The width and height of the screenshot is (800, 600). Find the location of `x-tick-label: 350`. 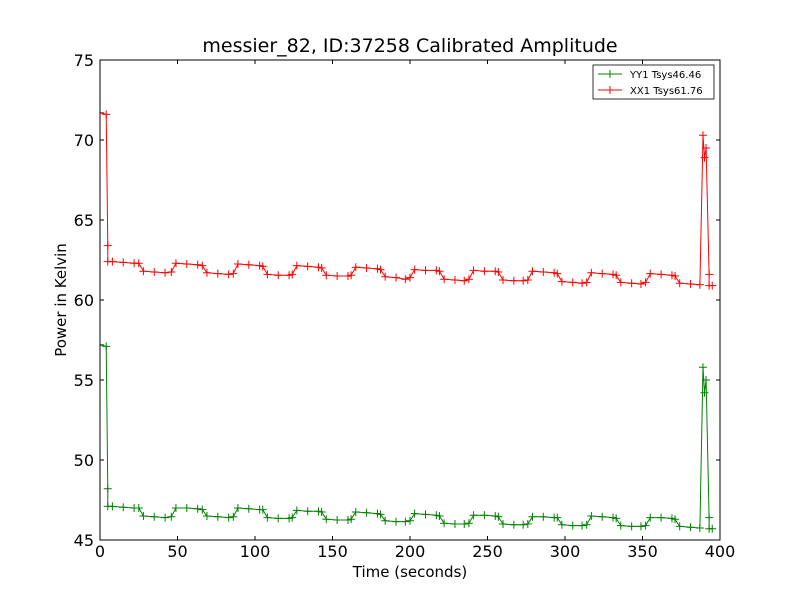

x-tick-label: 350 is located at coordinates (642, 551).